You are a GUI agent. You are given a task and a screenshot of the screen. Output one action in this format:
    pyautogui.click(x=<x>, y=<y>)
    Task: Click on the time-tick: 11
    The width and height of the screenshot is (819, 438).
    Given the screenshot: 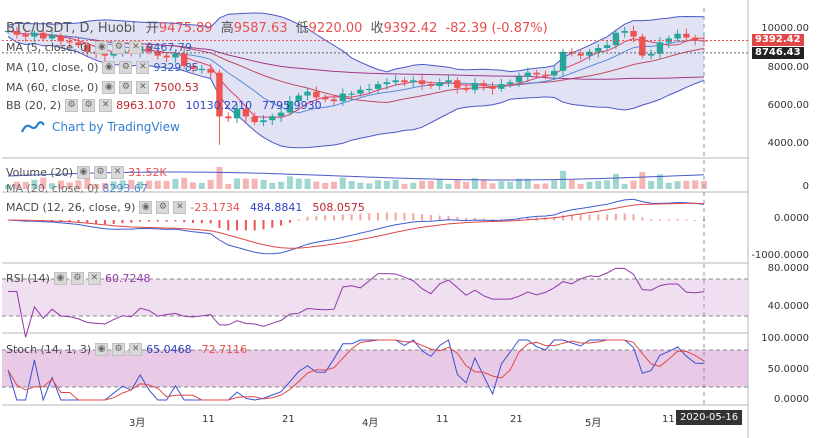 What is the action you would take?
    pyautogui.click(x=442, y=419)
    